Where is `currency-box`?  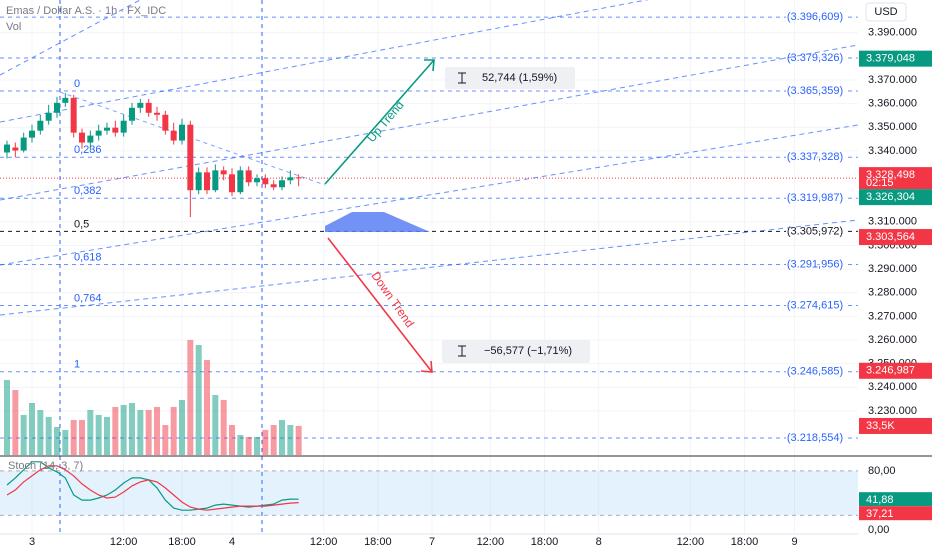
currency-box is located at coordinates (886, 12).